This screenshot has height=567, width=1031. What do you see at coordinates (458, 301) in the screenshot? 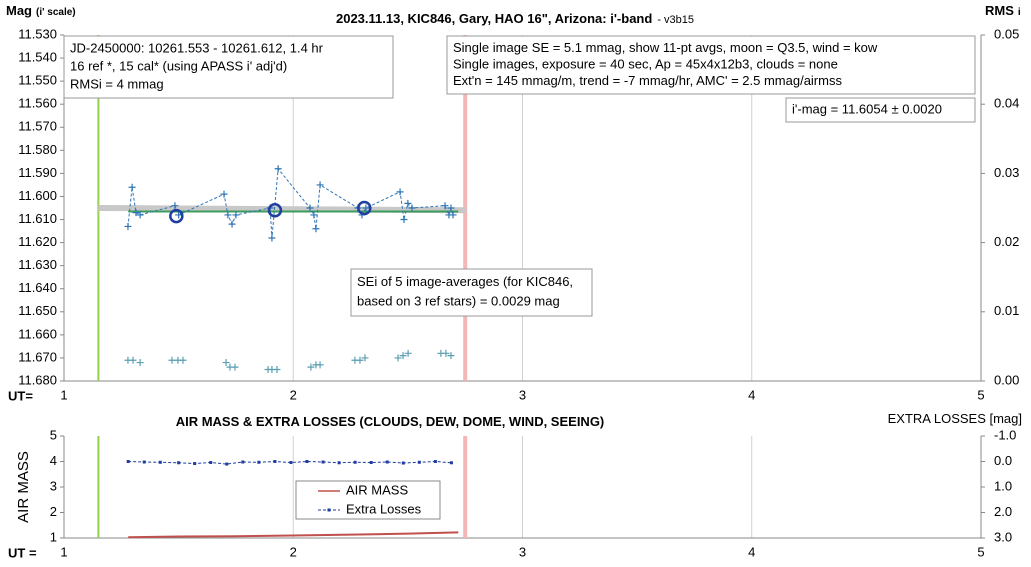
I see `annotation-text: based on 3 ref stars) = 0.0029 mag` at bounding box center [458, 301].